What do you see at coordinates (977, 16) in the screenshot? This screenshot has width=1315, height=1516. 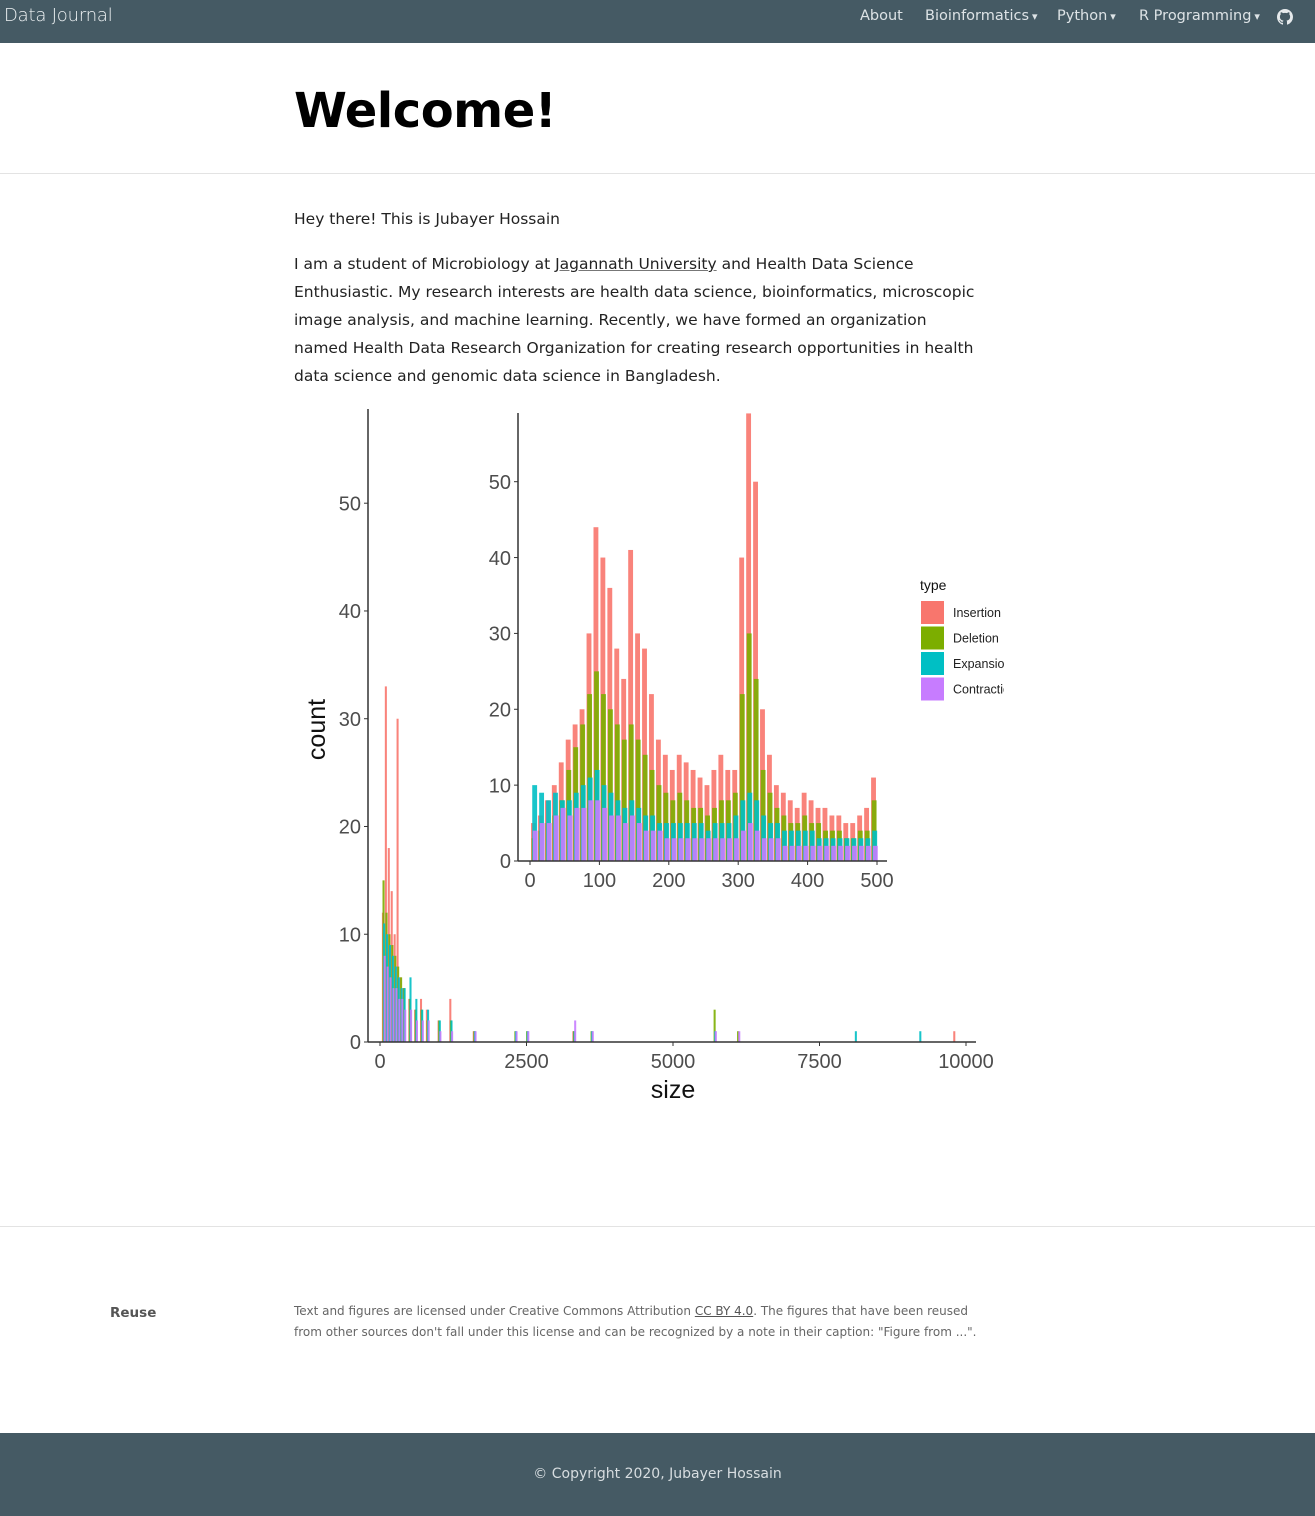 I see `nav-item-label: Bioinformatics` at bounding box center [977, 16].